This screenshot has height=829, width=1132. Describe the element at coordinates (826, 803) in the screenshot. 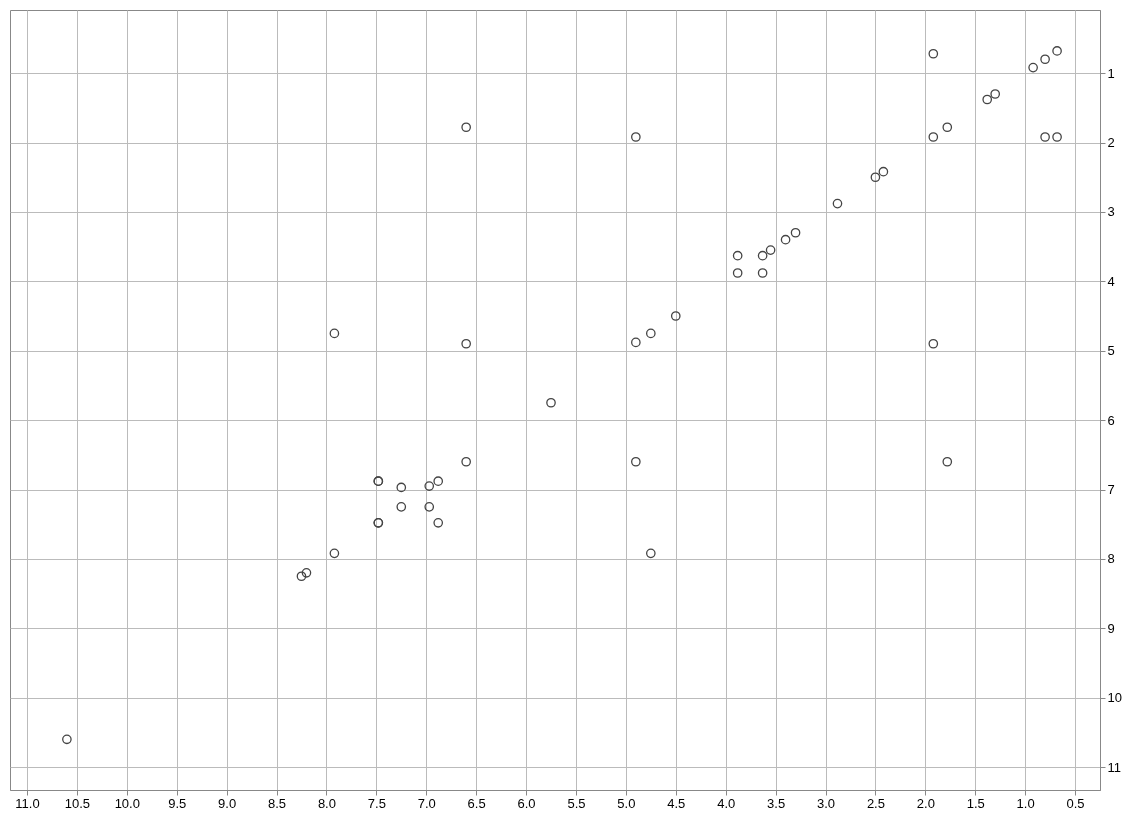

I see `x-tick-label: 3.0` at that location.